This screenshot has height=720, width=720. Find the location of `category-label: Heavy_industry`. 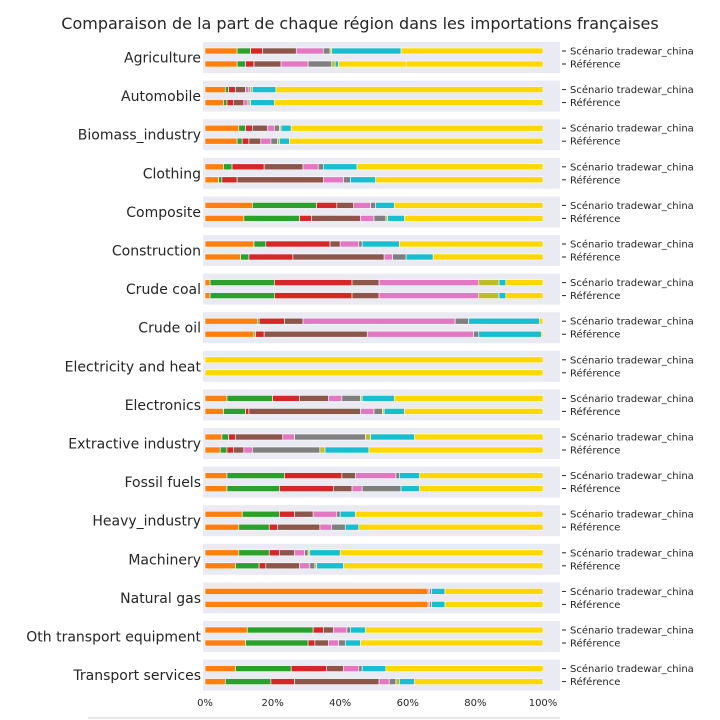

category-label: Heavy_industry is located at coordinates (146, 522).